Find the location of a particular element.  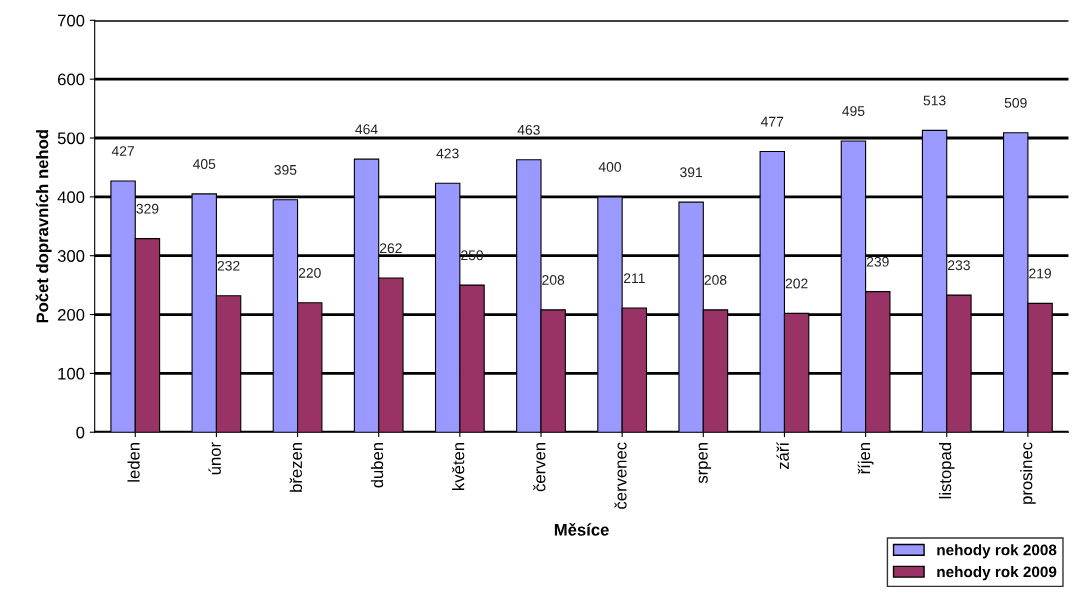

y-axis-title: Počet dopravních nehod is located at coordinates (43, 226).